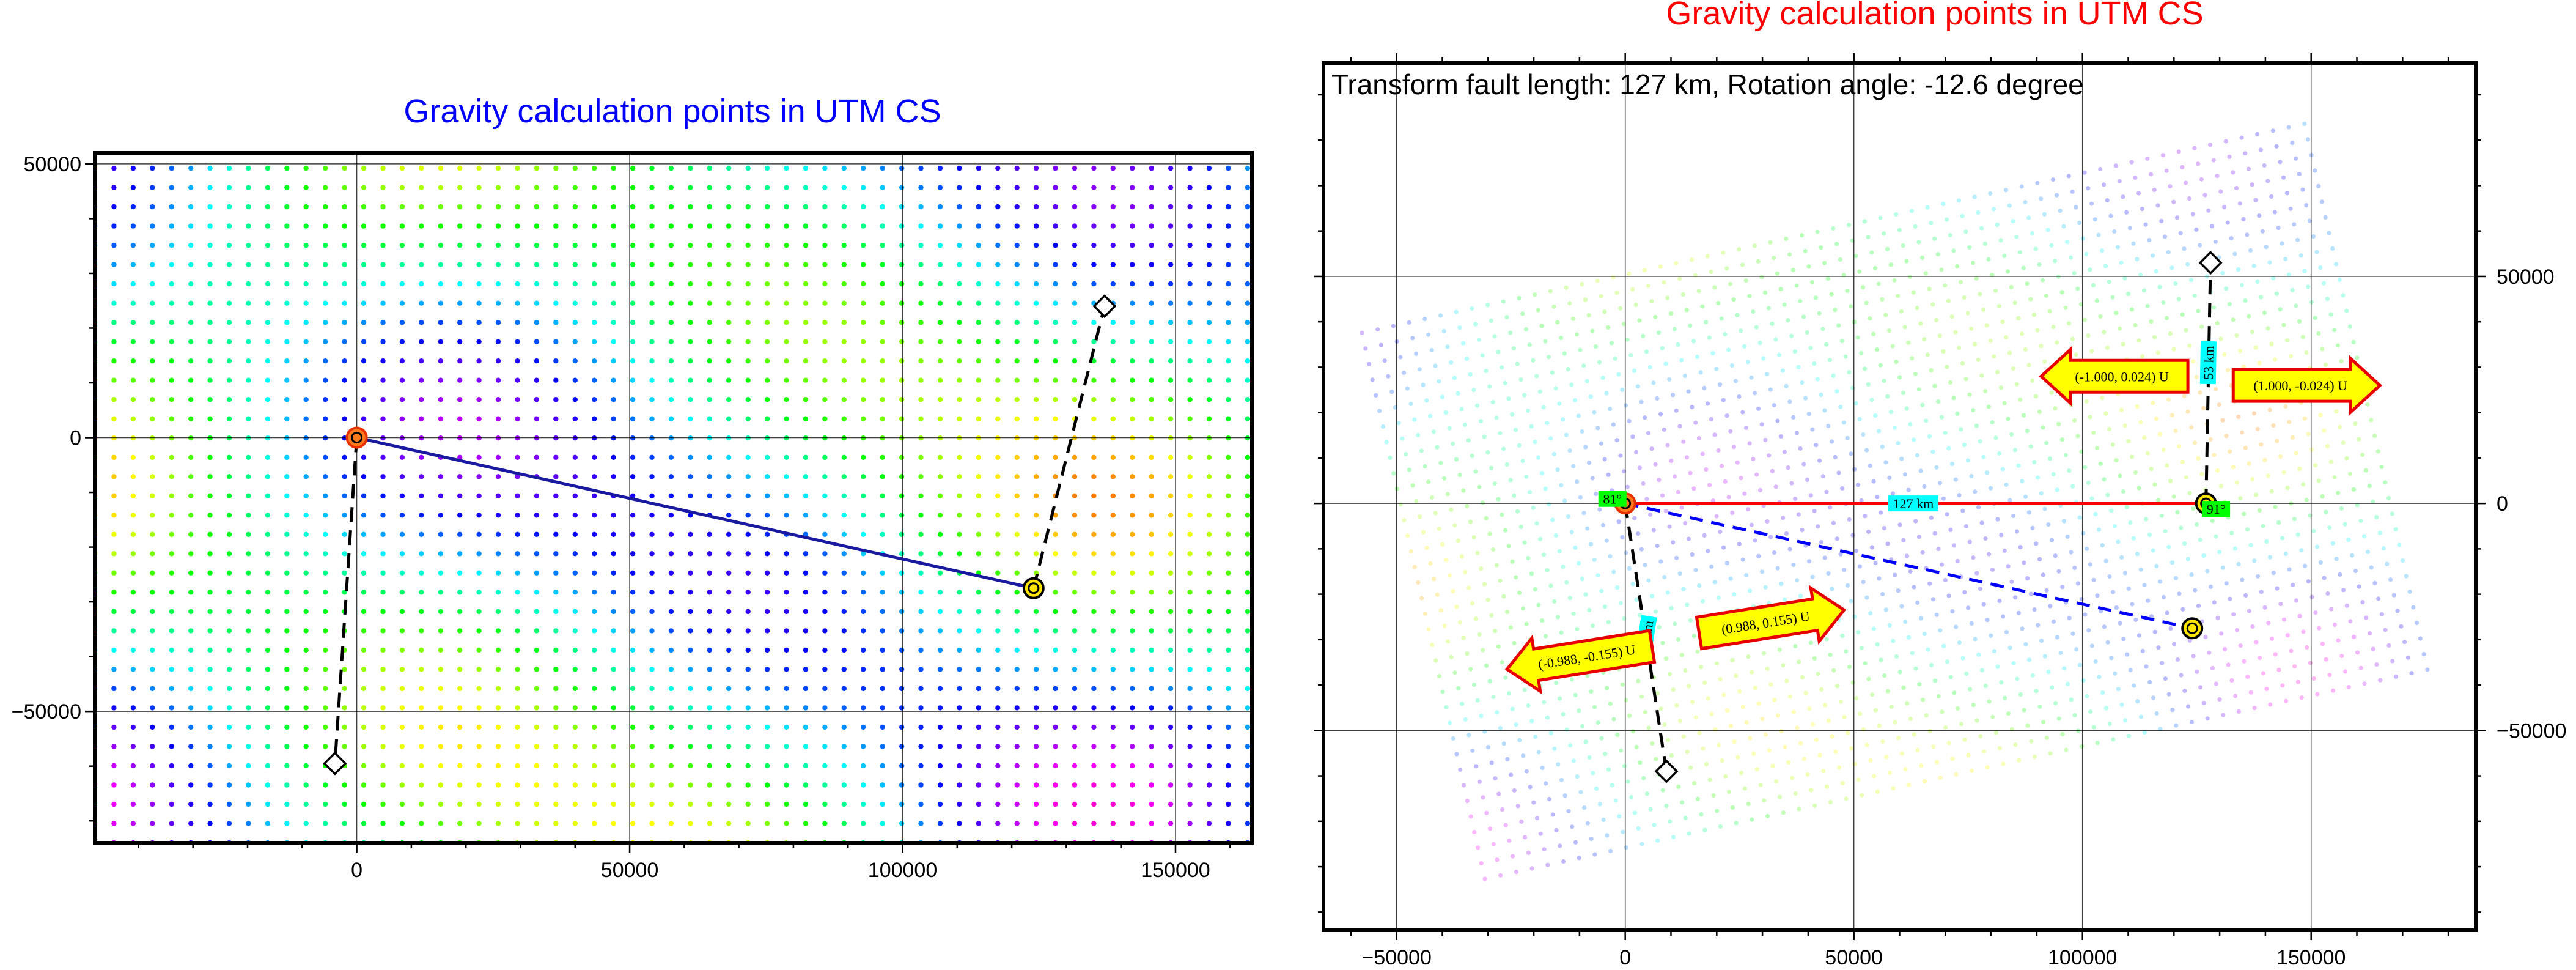 The width and height of the screenshot is (2576, 970). Describe the element at coordinates (630, 871) in the screenshot. I see `x-tick-label: 50000` at that location.